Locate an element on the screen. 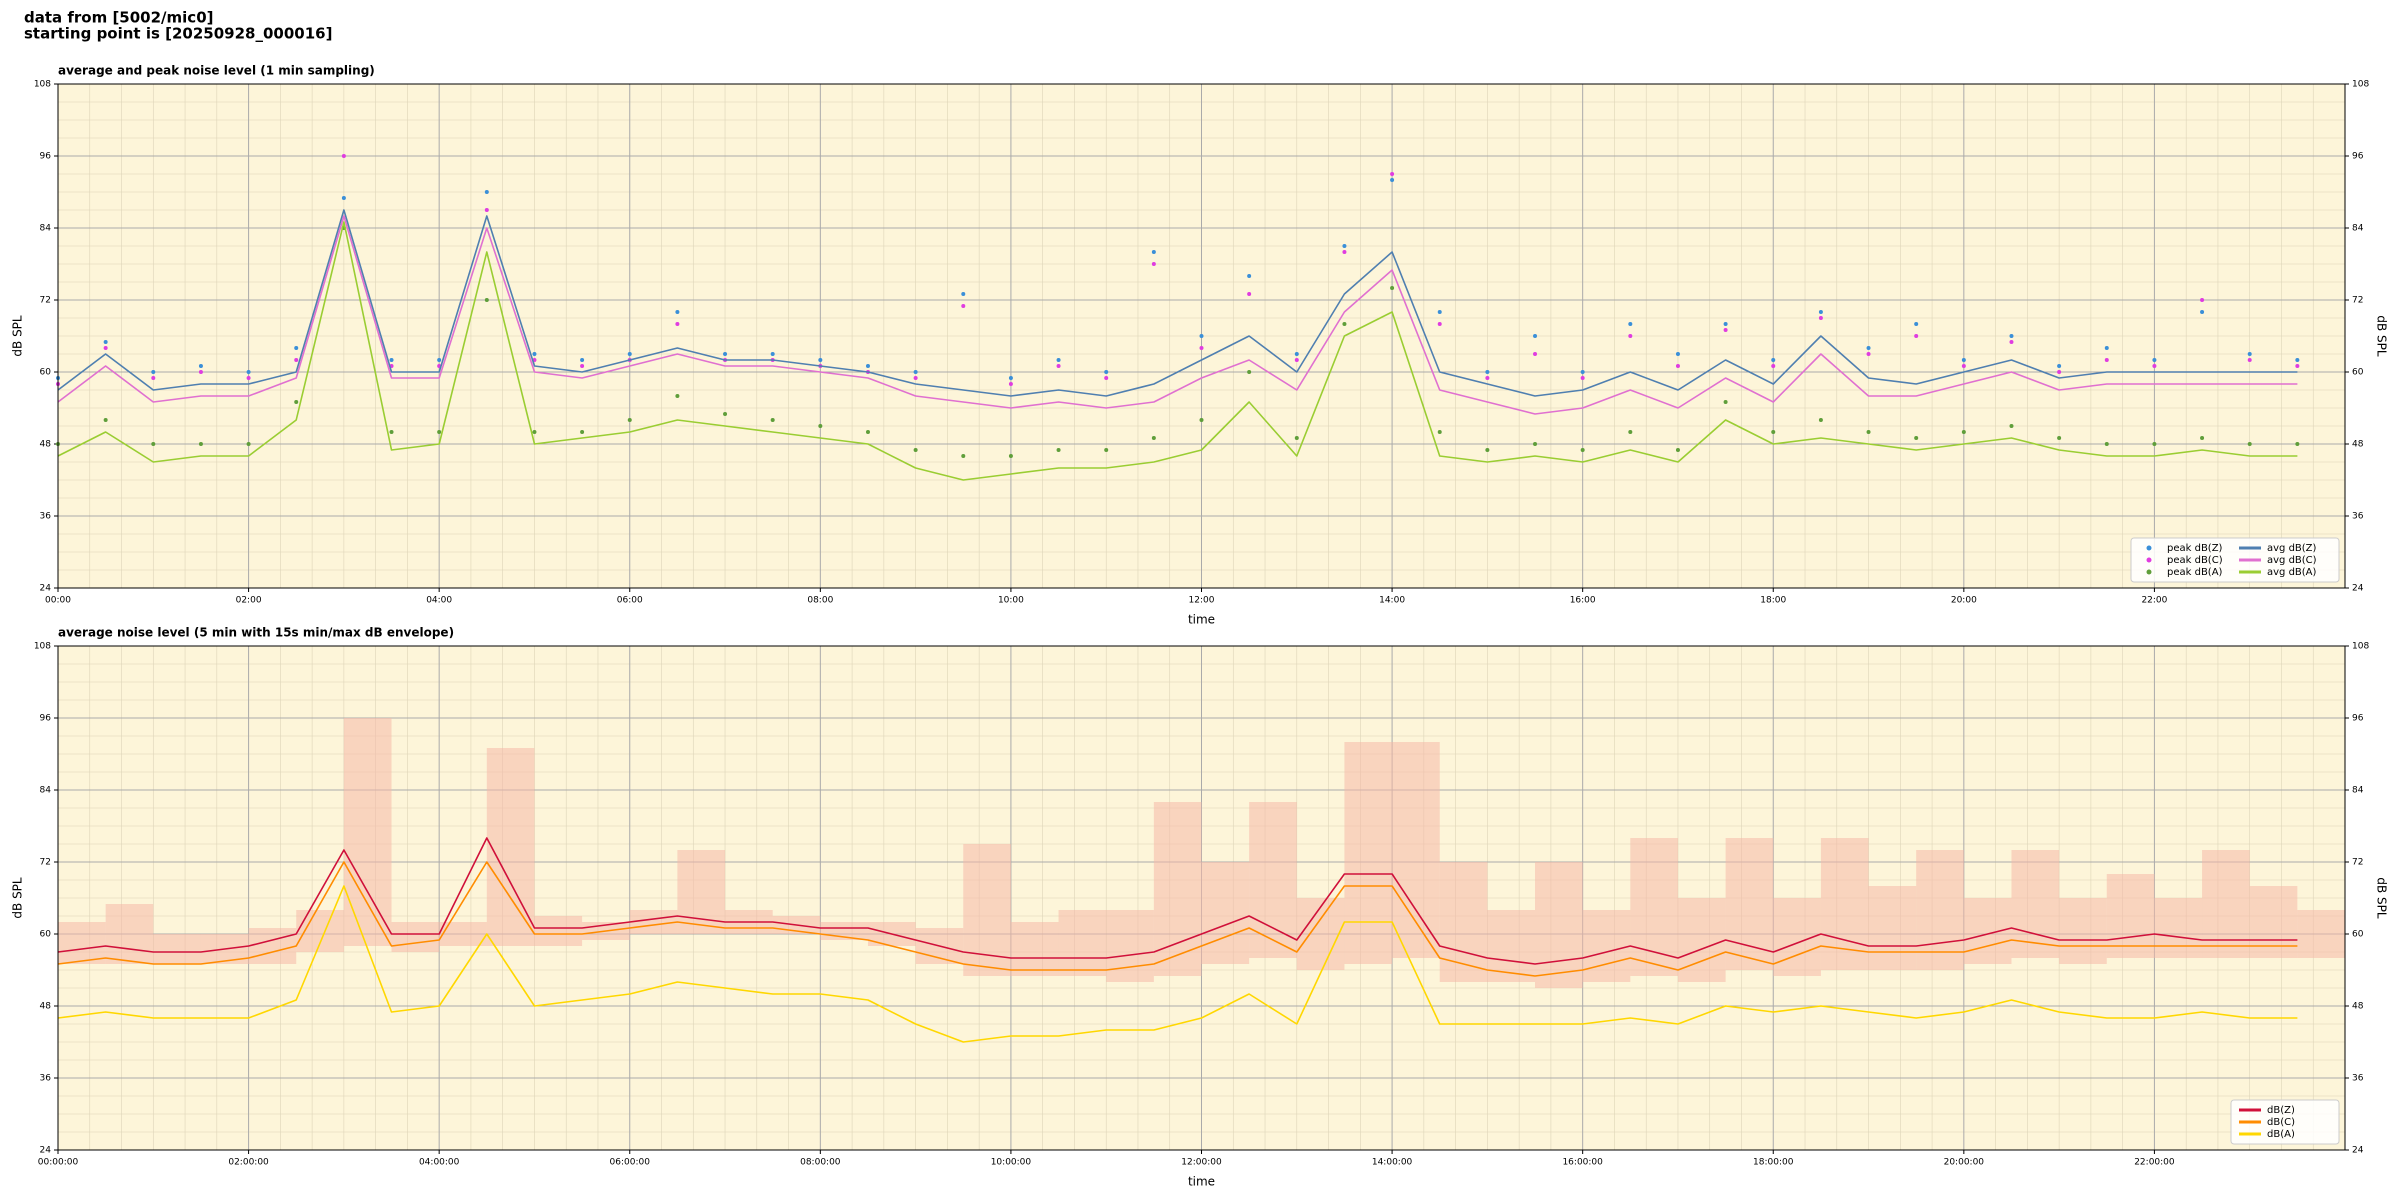  x-tick-label: 02:00:00 is located at coordinates (248, 1163).